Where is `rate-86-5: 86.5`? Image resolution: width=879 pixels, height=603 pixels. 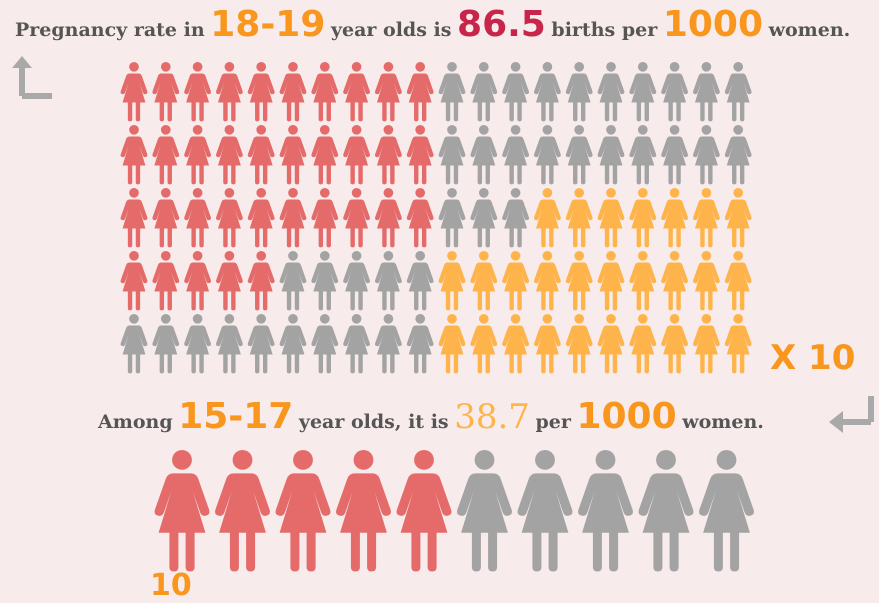
rate-86-5: 86.5 is located at coordinates (501, 24).